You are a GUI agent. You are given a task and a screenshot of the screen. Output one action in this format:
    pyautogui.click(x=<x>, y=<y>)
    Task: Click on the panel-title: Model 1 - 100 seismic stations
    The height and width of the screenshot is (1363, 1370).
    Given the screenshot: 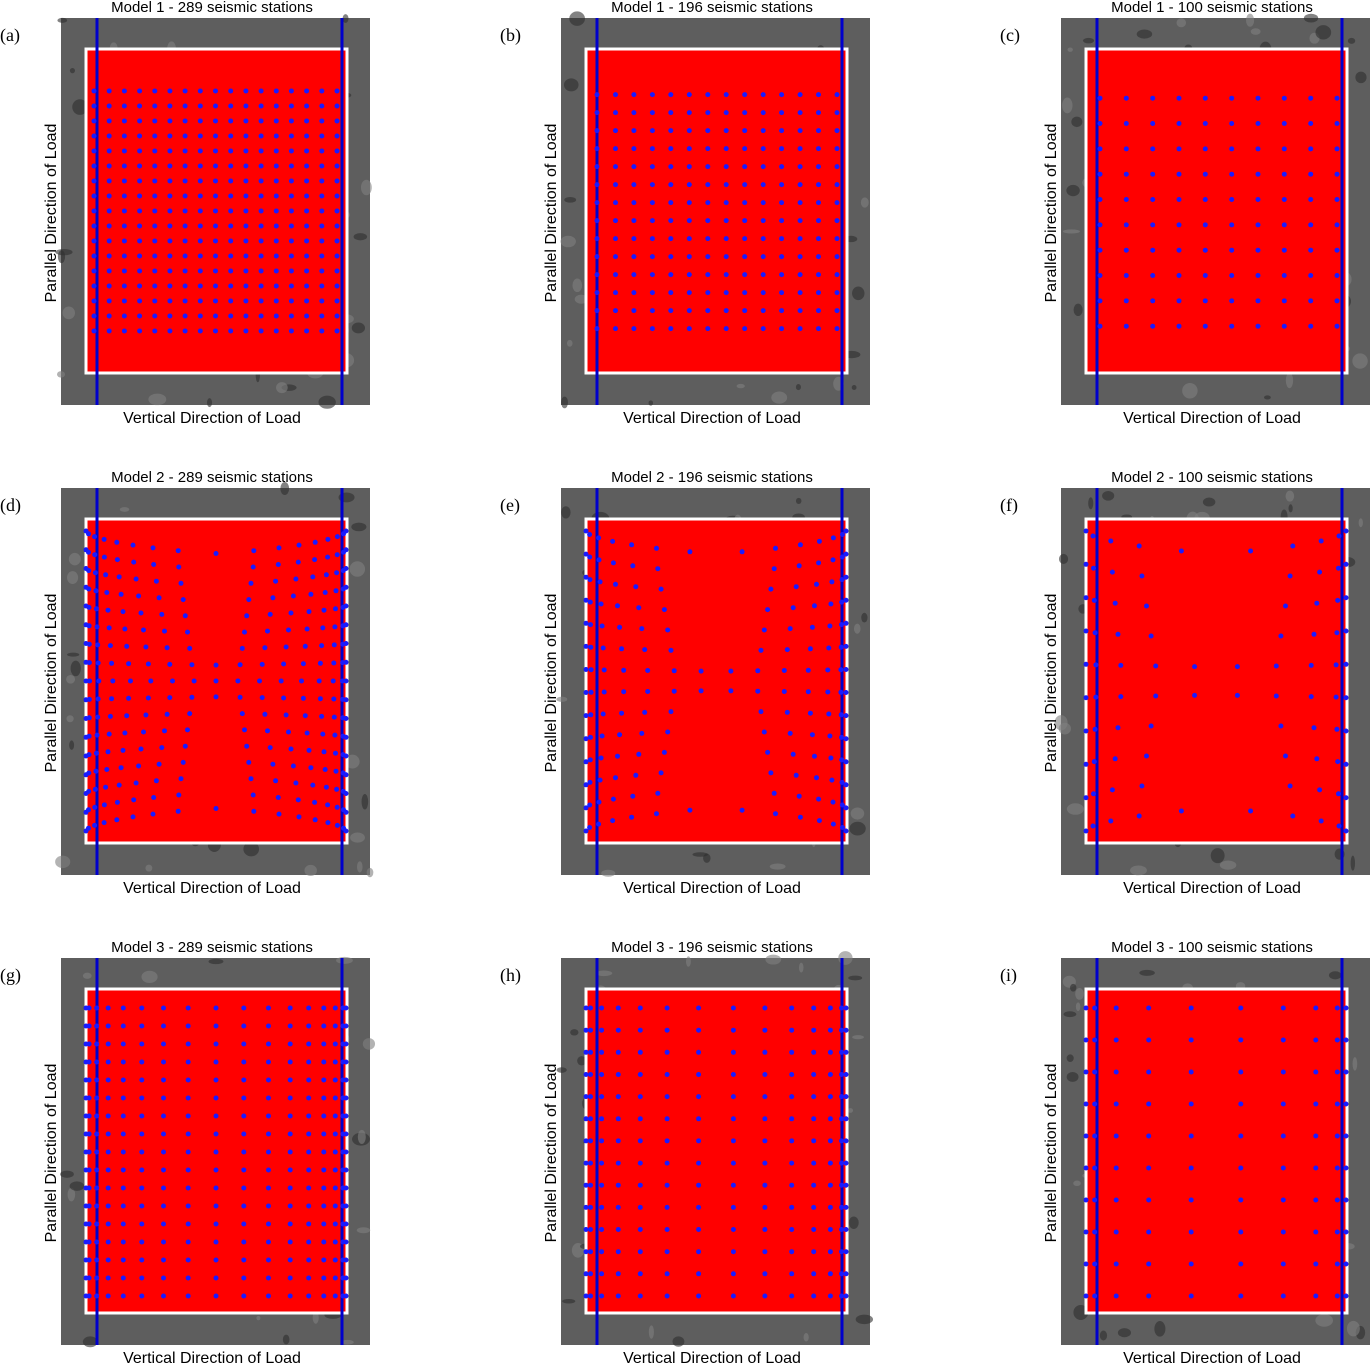 What is the action you would take?
    pyautogui.click(x=1212, y=8)
    